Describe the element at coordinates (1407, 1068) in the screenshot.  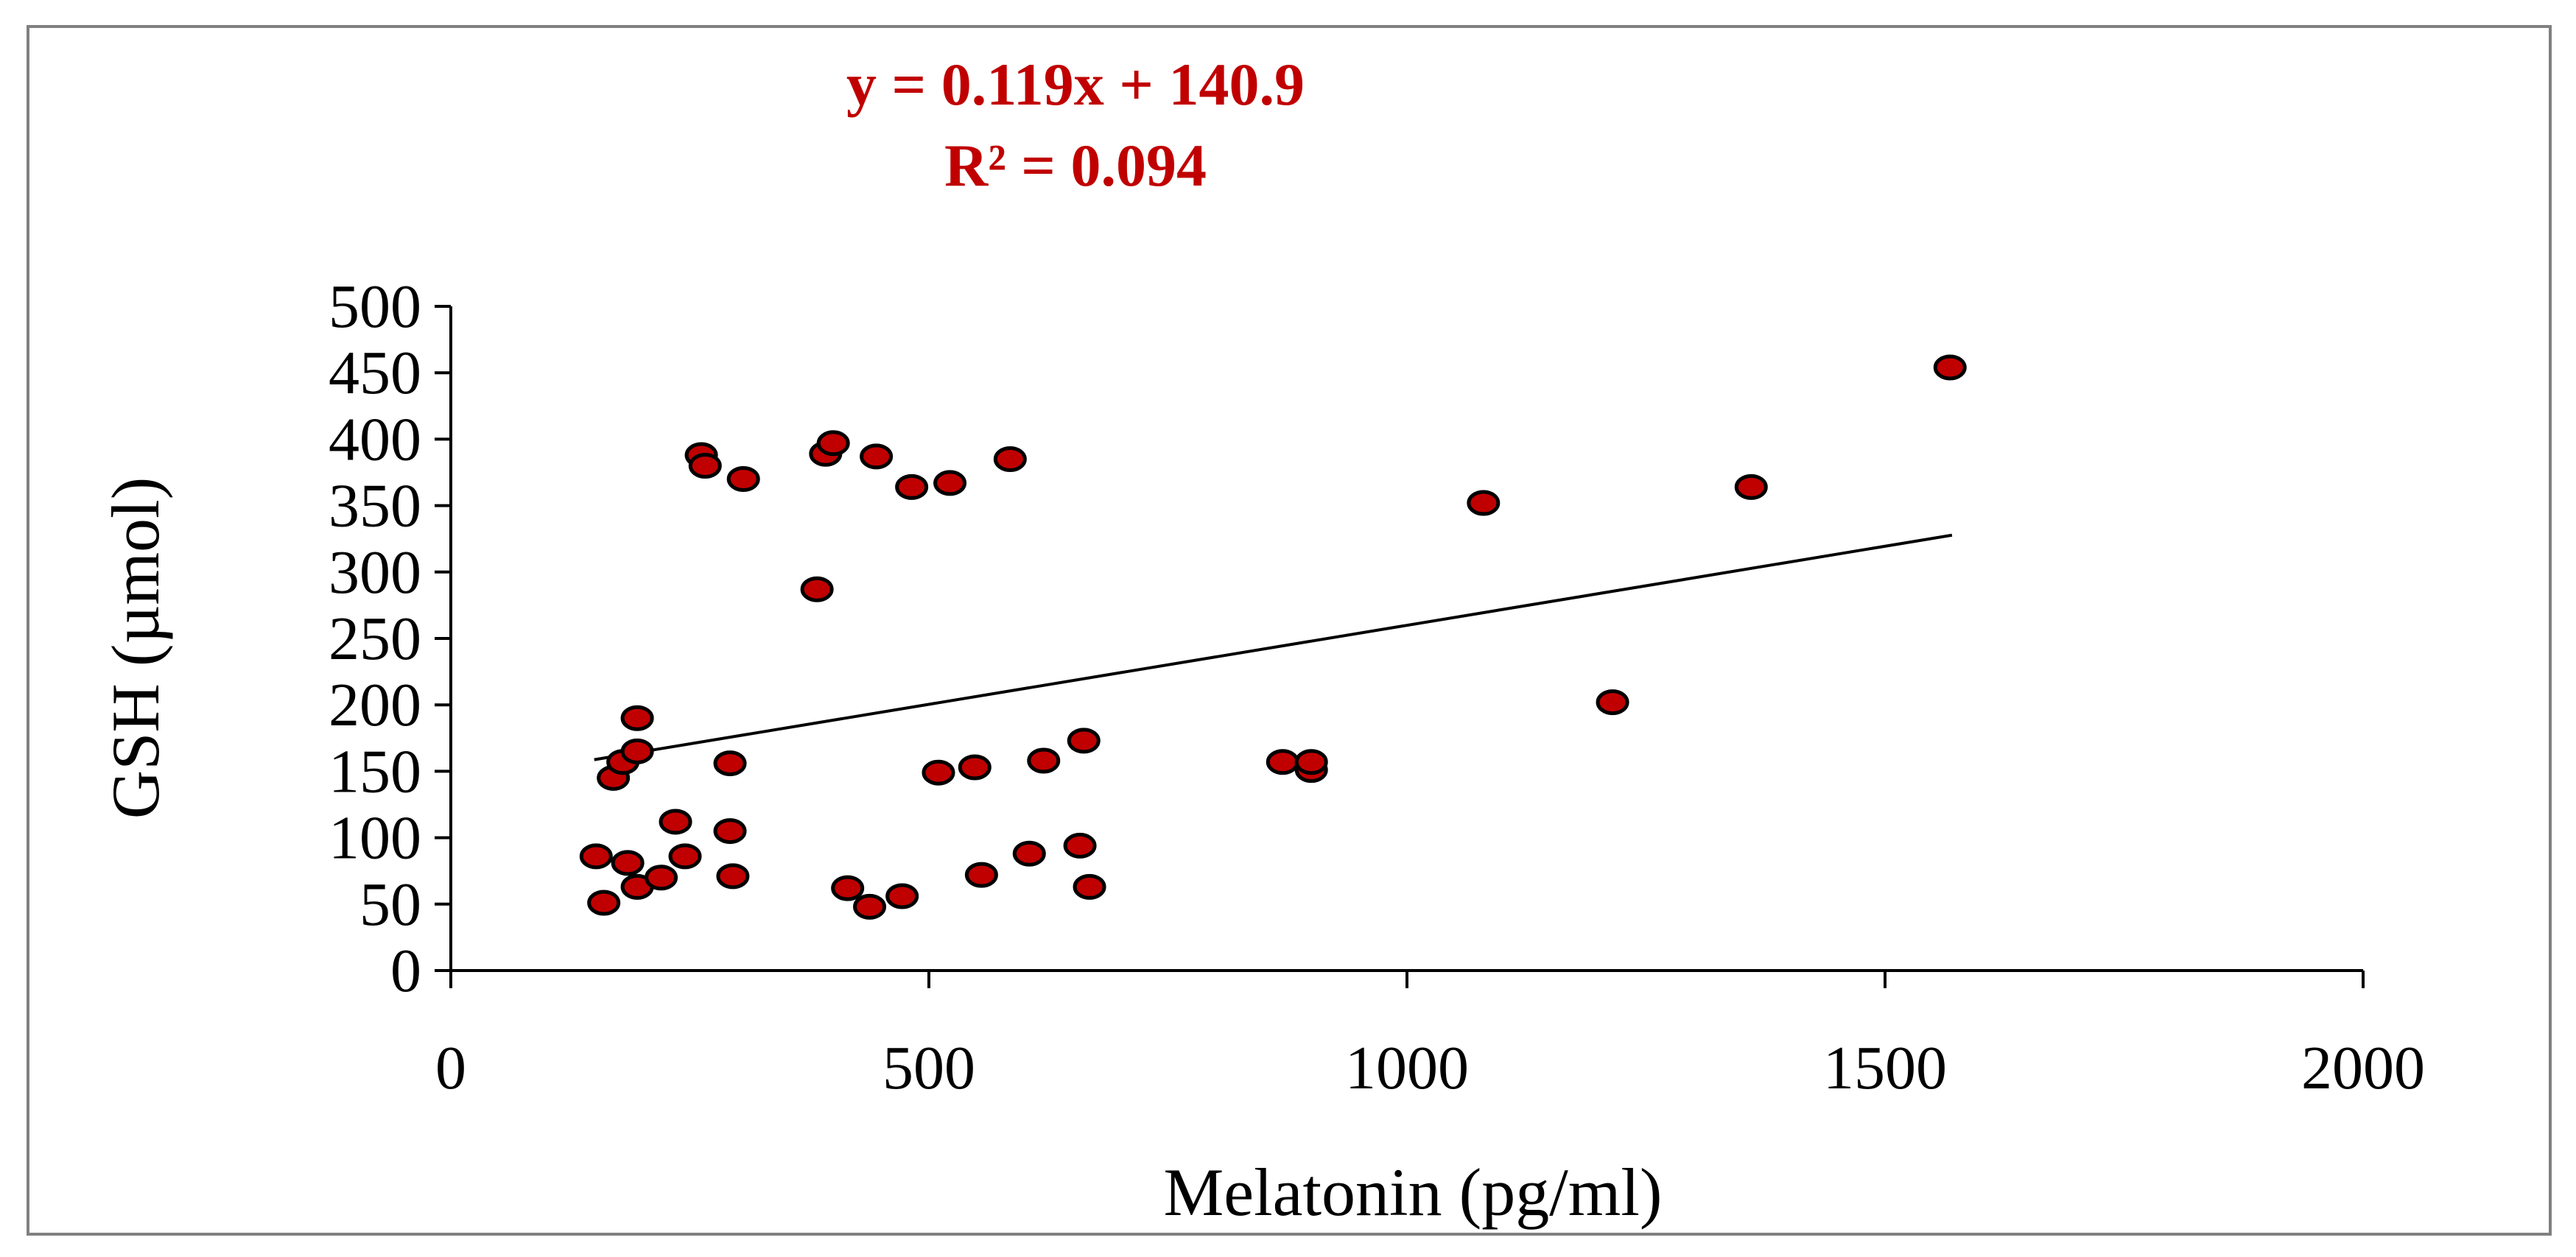
I see `x-tick-label: 1000` at that location.